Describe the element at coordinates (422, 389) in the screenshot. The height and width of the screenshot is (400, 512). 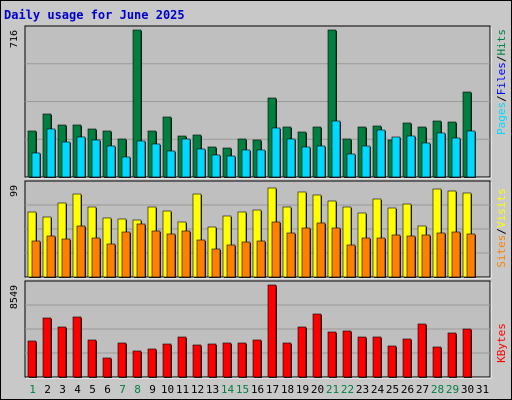
I see `day-label: 27` at that location.